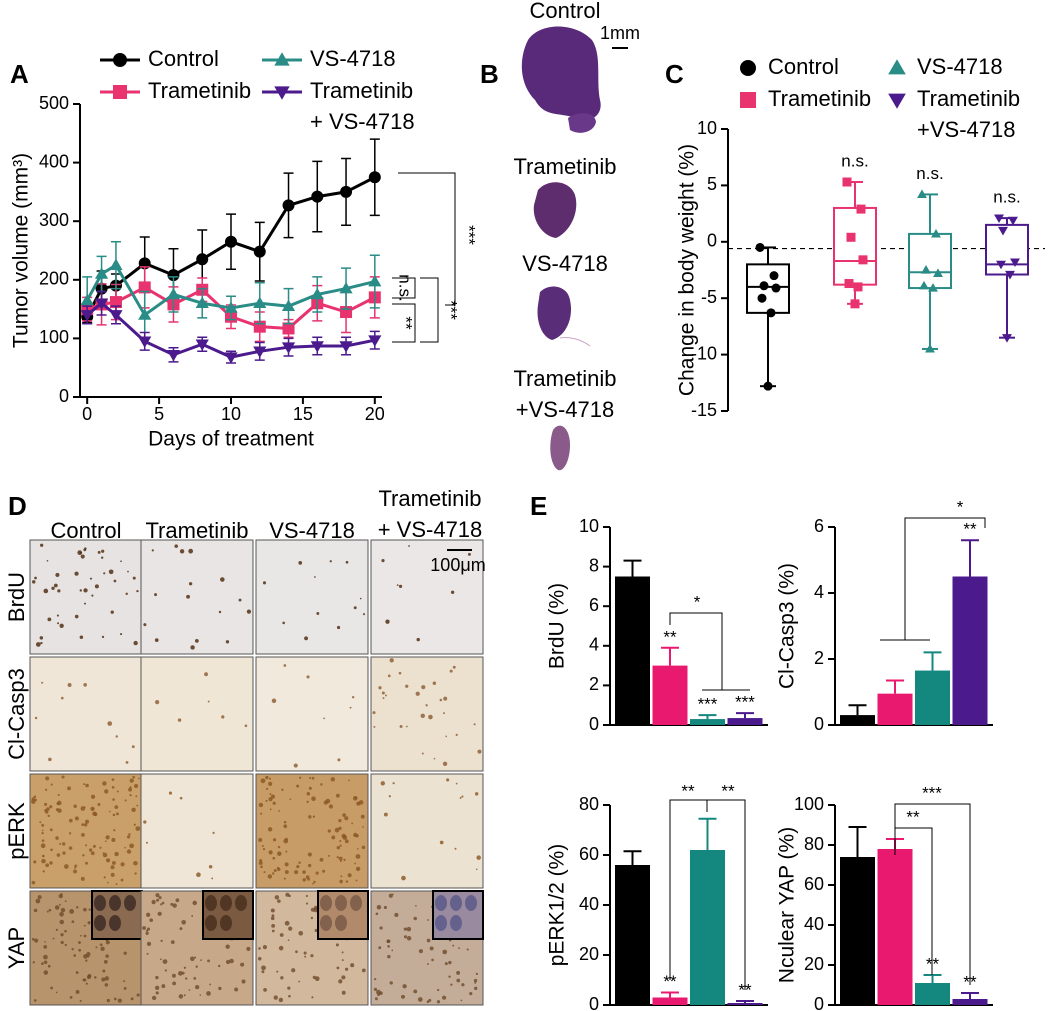 The image size is (1050, 1011). I want to click on tissue-trametinib, so click(555, 210).